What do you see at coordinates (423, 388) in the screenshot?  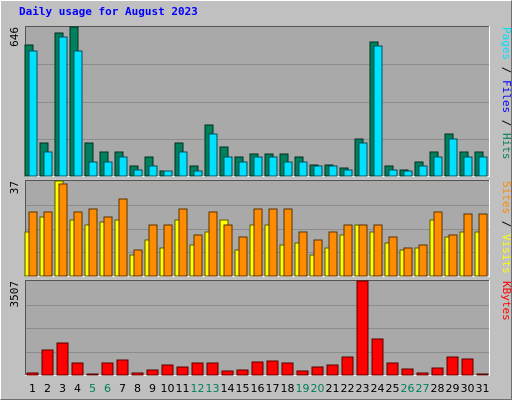 I see `x-tick-label: 27` at bounding box center [423, 388].